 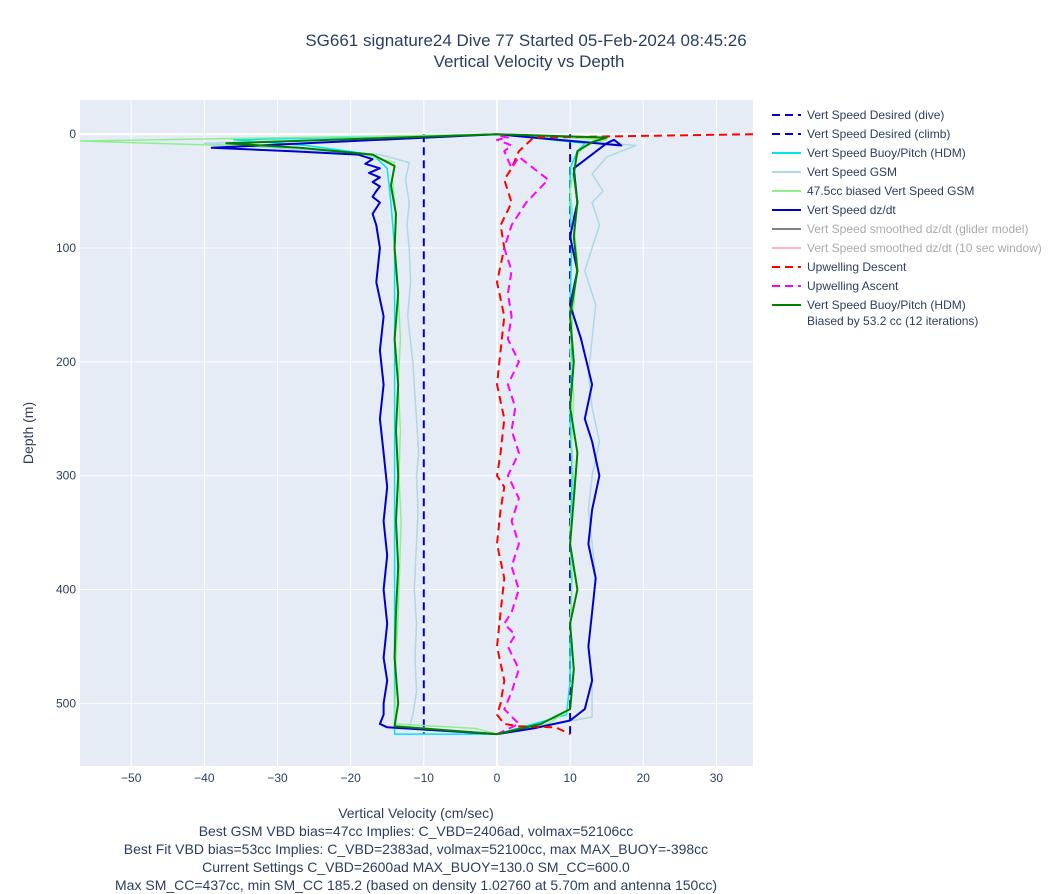 I want to click on legend-item: Upwelling Ascent, so click(x=835, y=286).